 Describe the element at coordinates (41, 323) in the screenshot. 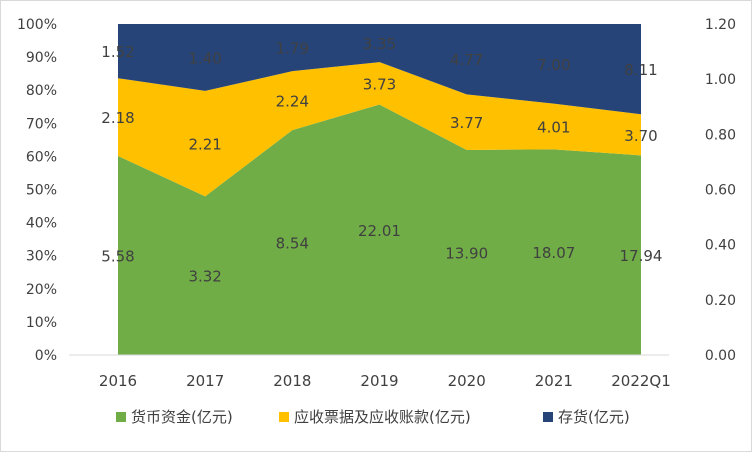

I see `y-left-tick-label: 10%` at that location.